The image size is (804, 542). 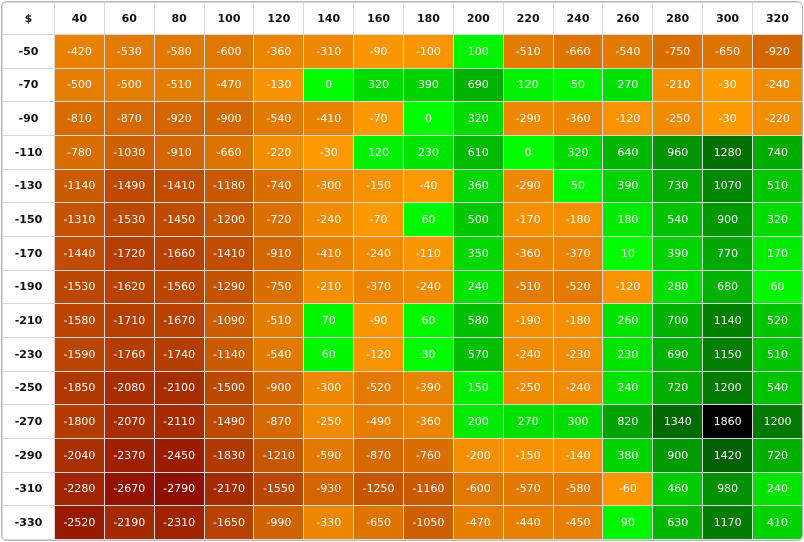 What do you see at coordinates (329, 51) in the screenshot?
I see `heatmap-cell: -310` at bounding box center [329, 51].